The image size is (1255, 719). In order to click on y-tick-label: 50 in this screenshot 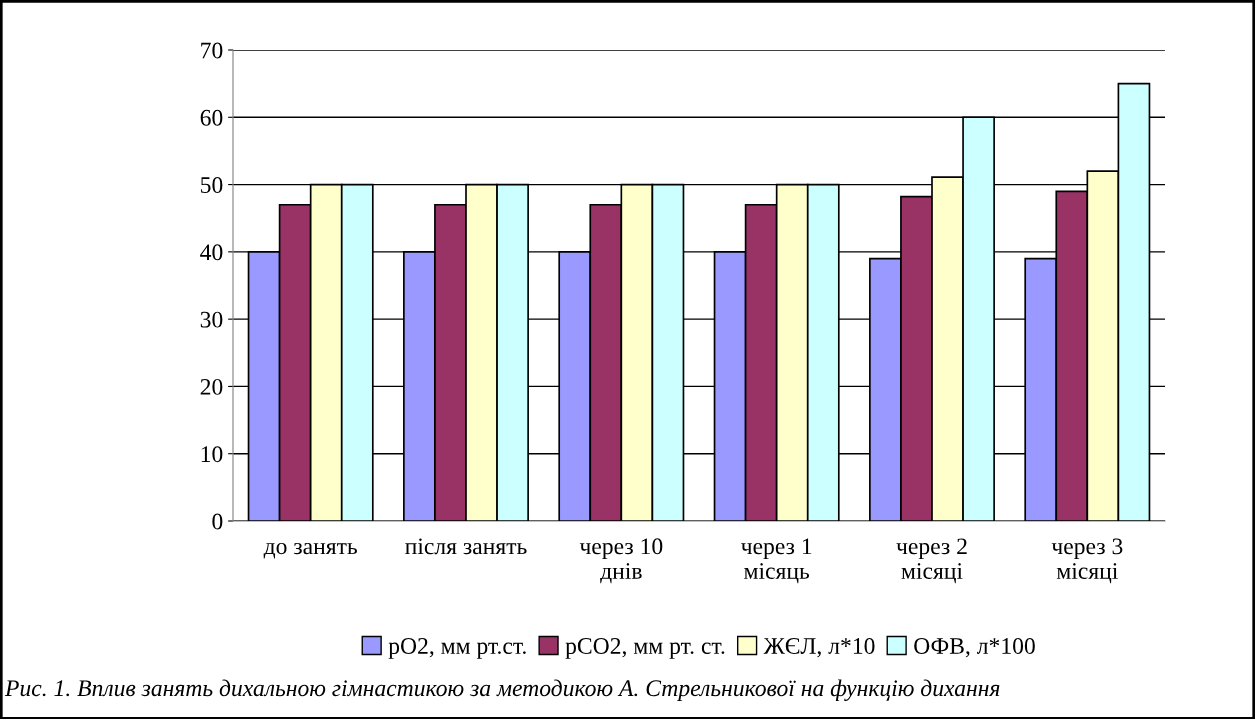, I will do `click(212, 185)`.